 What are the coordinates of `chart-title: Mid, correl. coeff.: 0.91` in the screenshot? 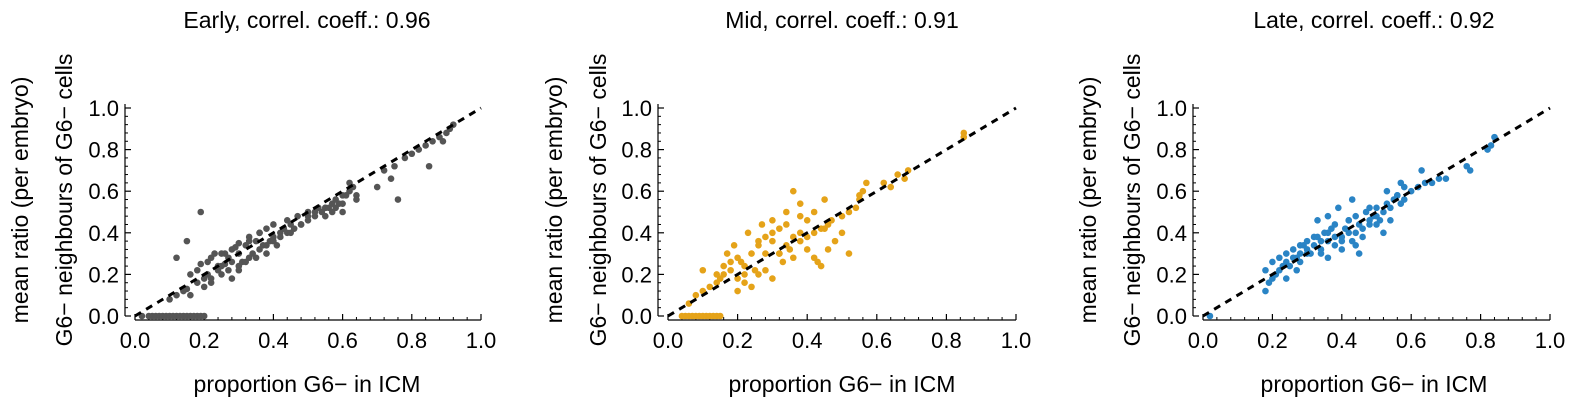 It's located at (842, 20).